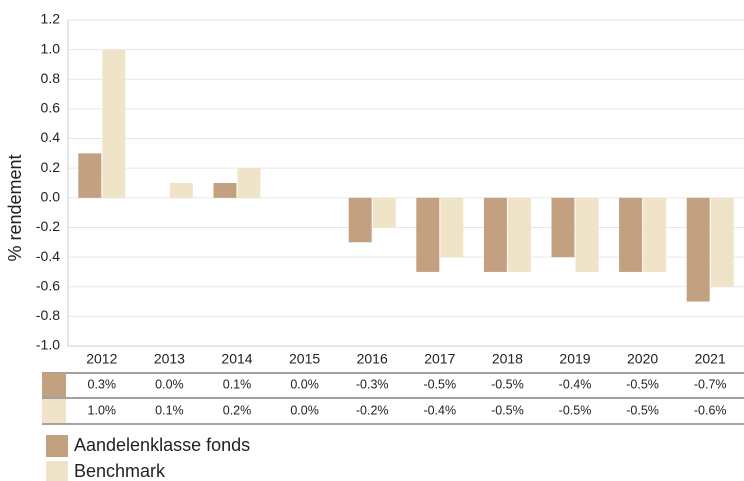 Image resolution: width=744 pixels, height=481 pixels. What do you see at coordinates (102, 384) in the screenshot?
I see `table-cell: 0.3%` at bounding box center [102, 384].